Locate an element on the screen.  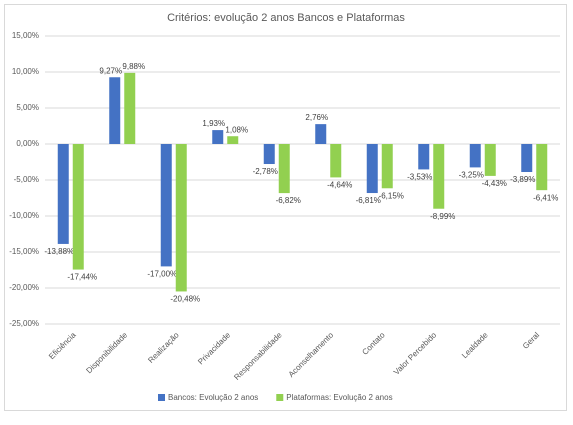
data-label: -4,43% is located at coordinates (494, 183).